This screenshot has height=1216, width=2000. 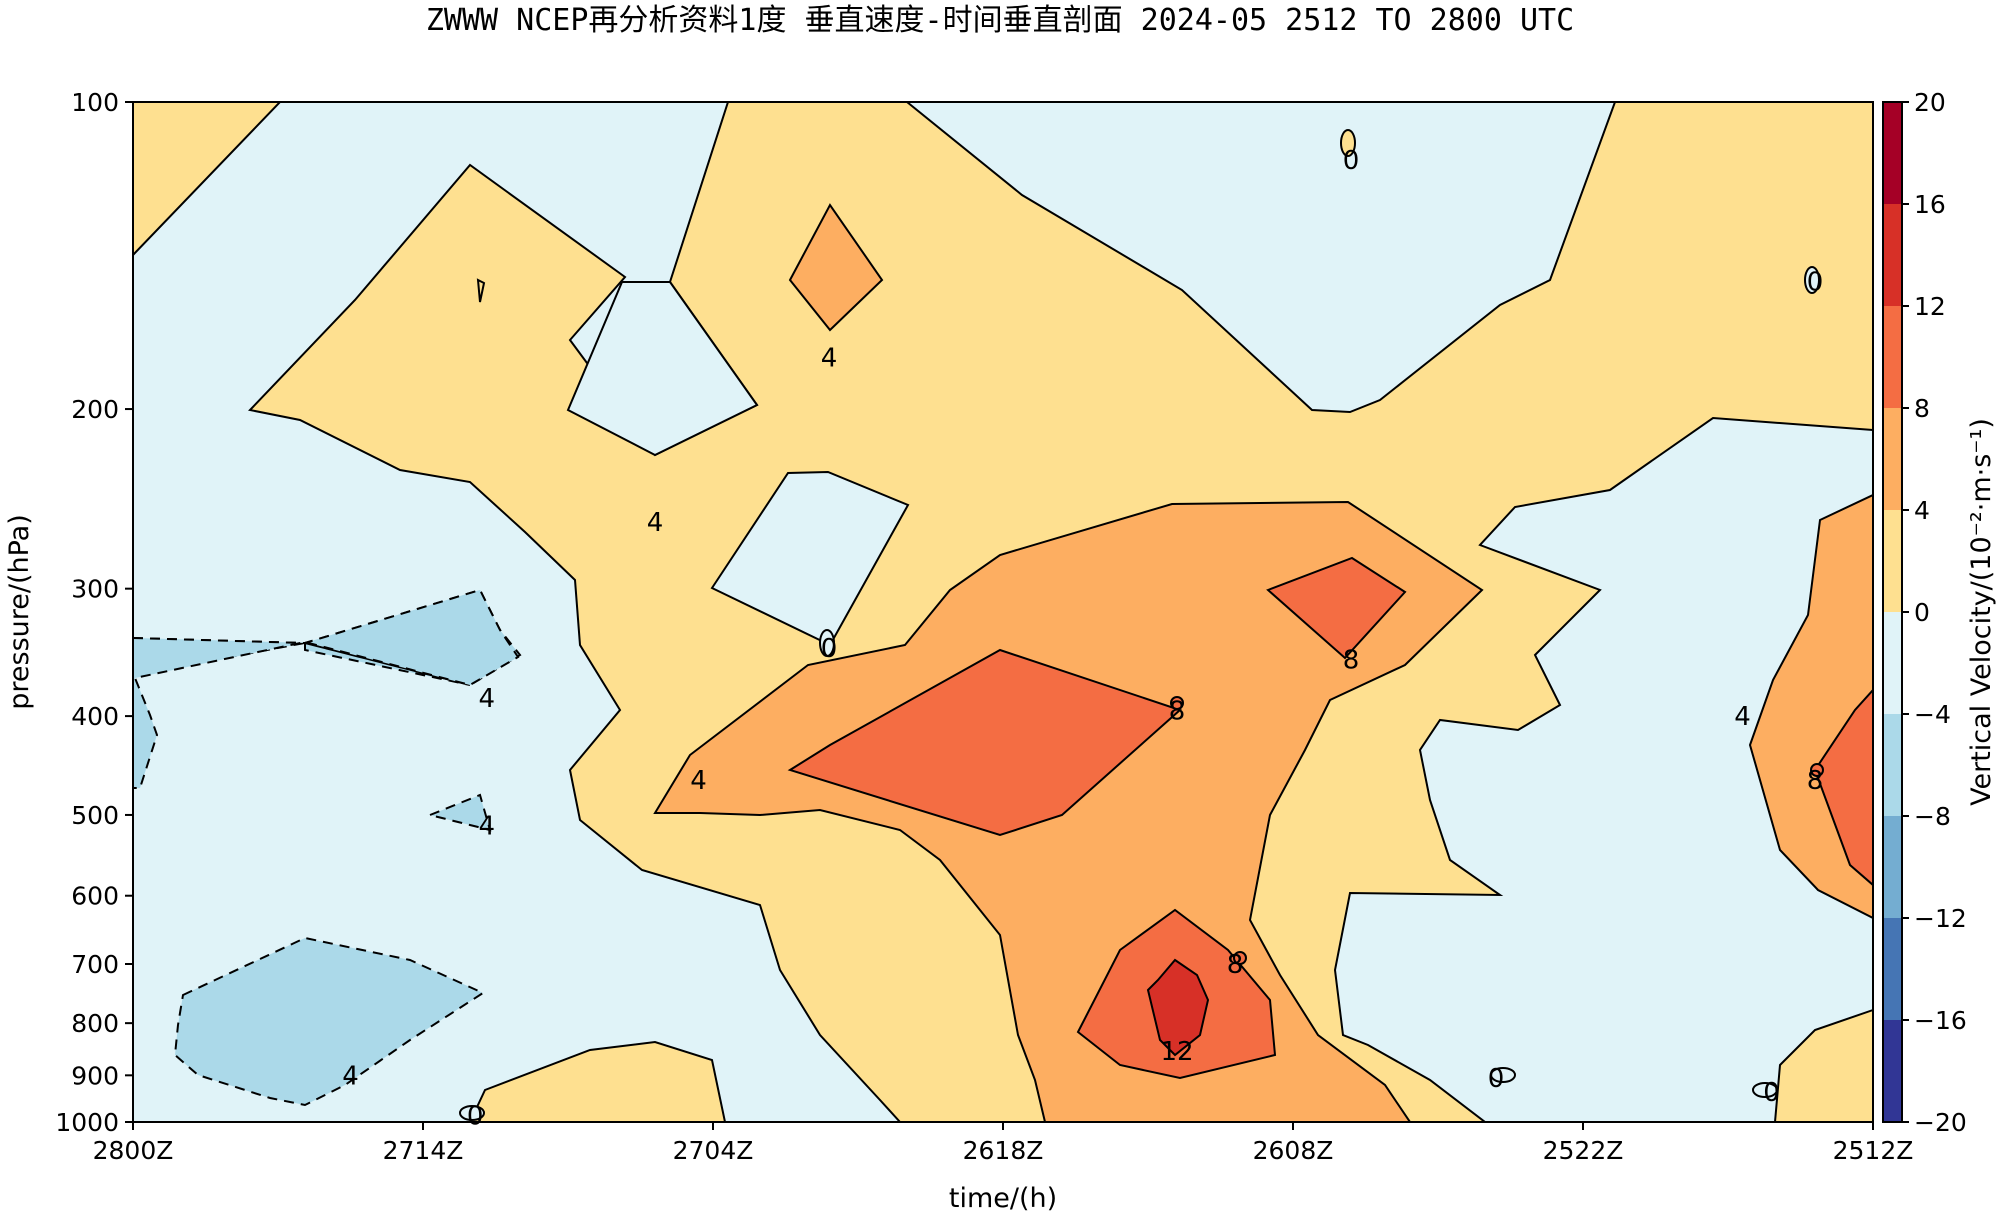 What do you see at coordinates (95, 815) in the screenshot?
I see `y-tick-label: 500` at bounding box center [95, 815].